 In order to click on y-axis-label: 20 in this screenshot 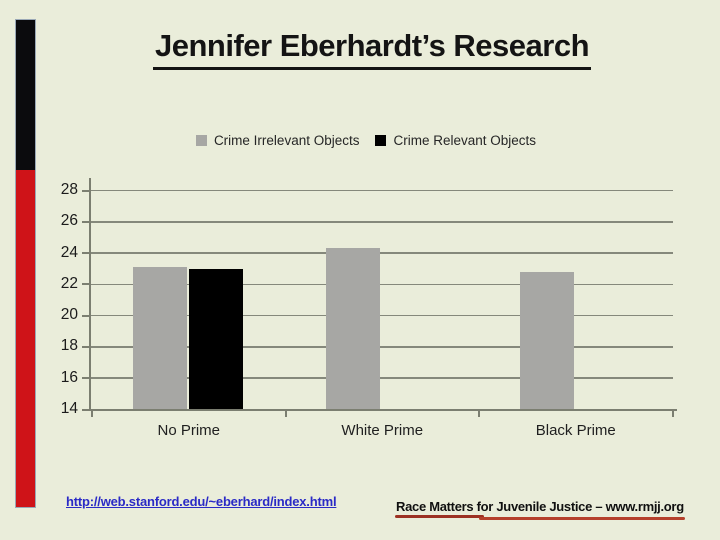, I will do `click(69, 315)`.